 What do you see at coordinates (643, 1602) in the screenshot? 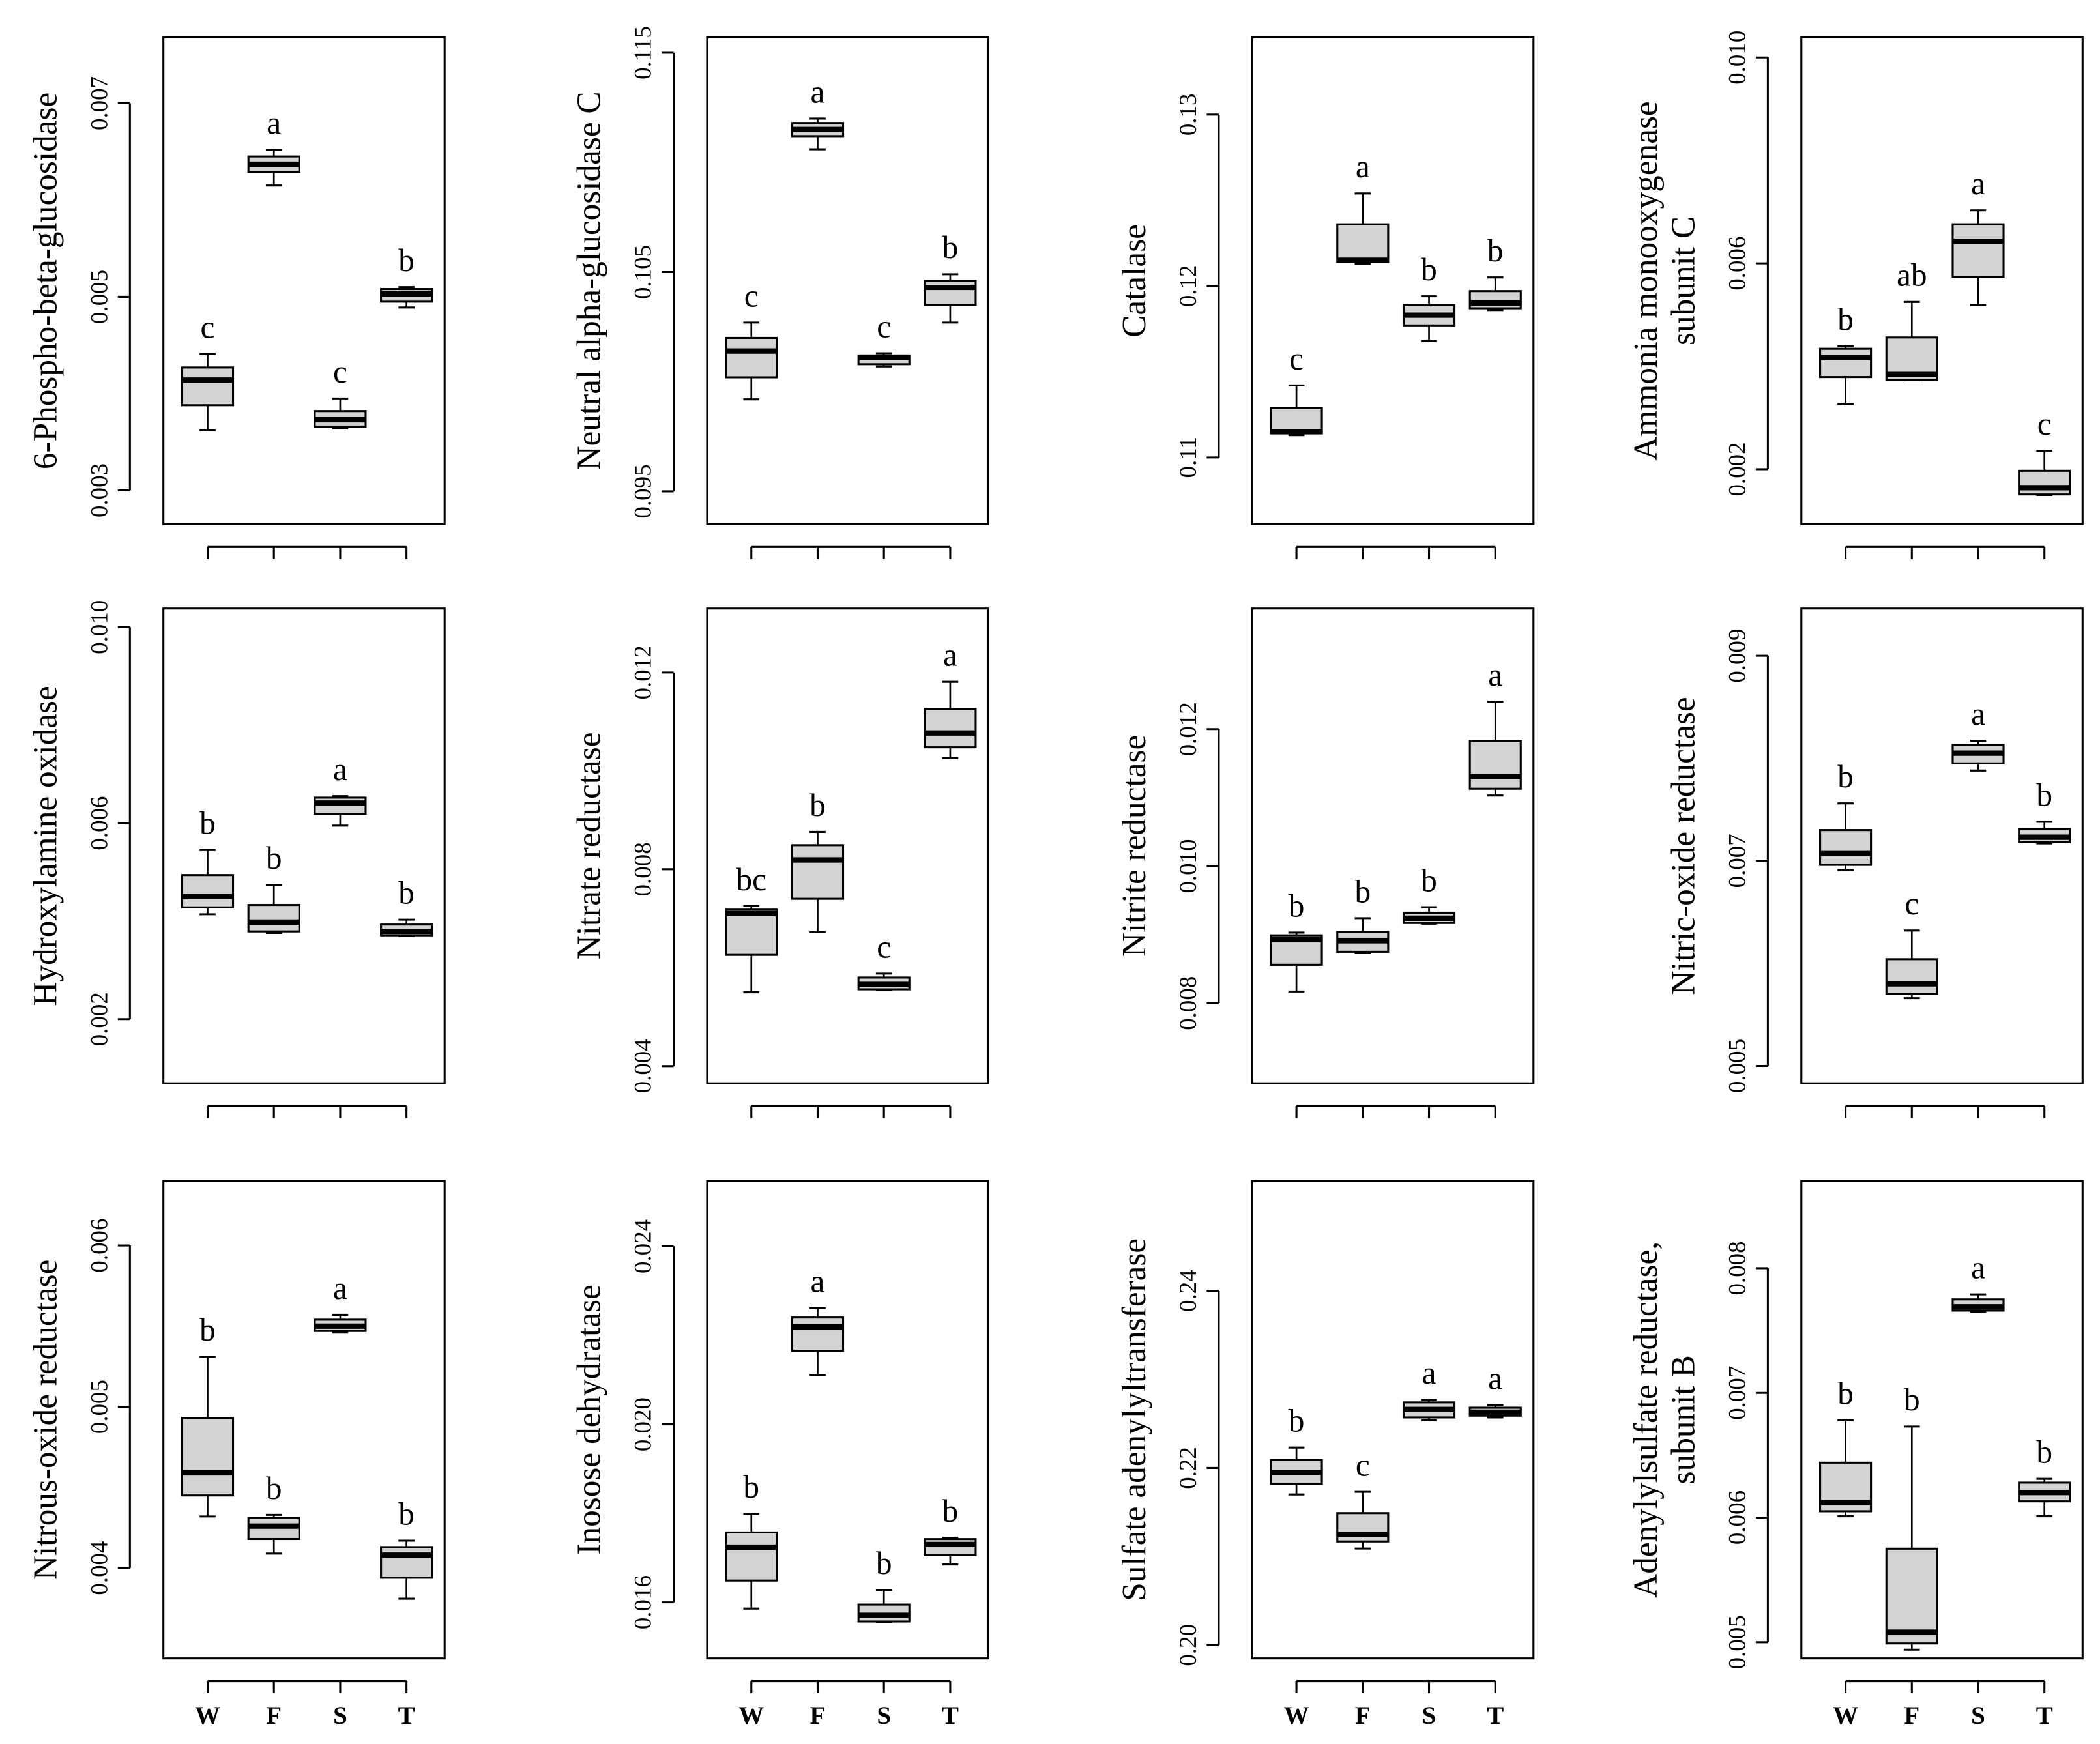
I see `y-tick-label: 0.016` at bounding box center [643, 1602].